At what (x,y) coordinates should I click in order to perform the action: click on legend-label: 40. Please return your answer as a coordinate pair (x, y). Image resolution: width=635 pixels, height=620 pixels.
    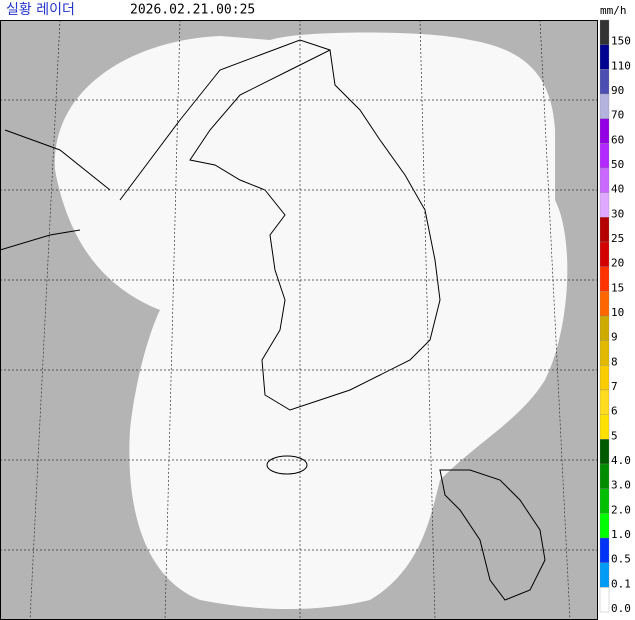
    Looking at the image, I should click on (617, 189).